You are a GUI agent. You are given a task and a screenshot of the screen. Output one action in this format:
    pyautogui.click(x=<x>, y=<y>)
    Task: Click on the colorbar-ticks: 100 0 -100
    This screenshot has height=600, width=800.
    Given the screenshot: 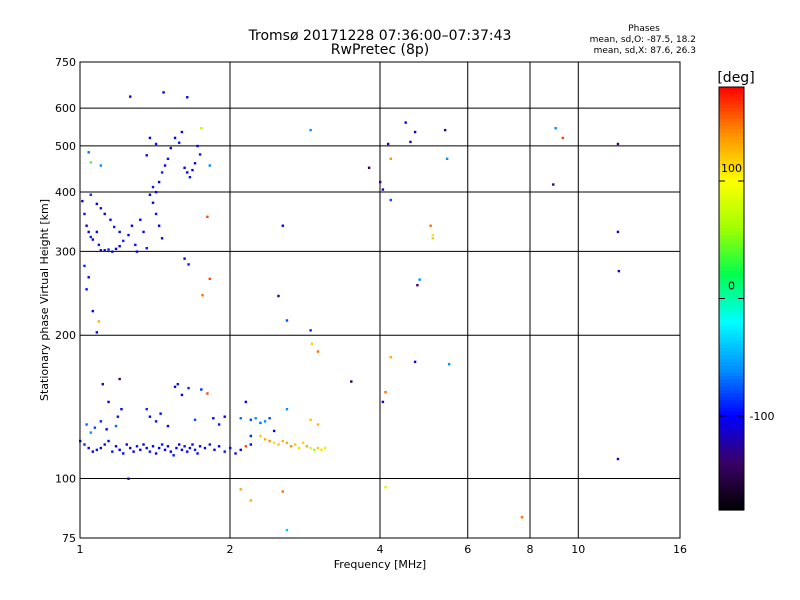 What is the action you would take?
    pyautogui.click(x=746, y=292)
    